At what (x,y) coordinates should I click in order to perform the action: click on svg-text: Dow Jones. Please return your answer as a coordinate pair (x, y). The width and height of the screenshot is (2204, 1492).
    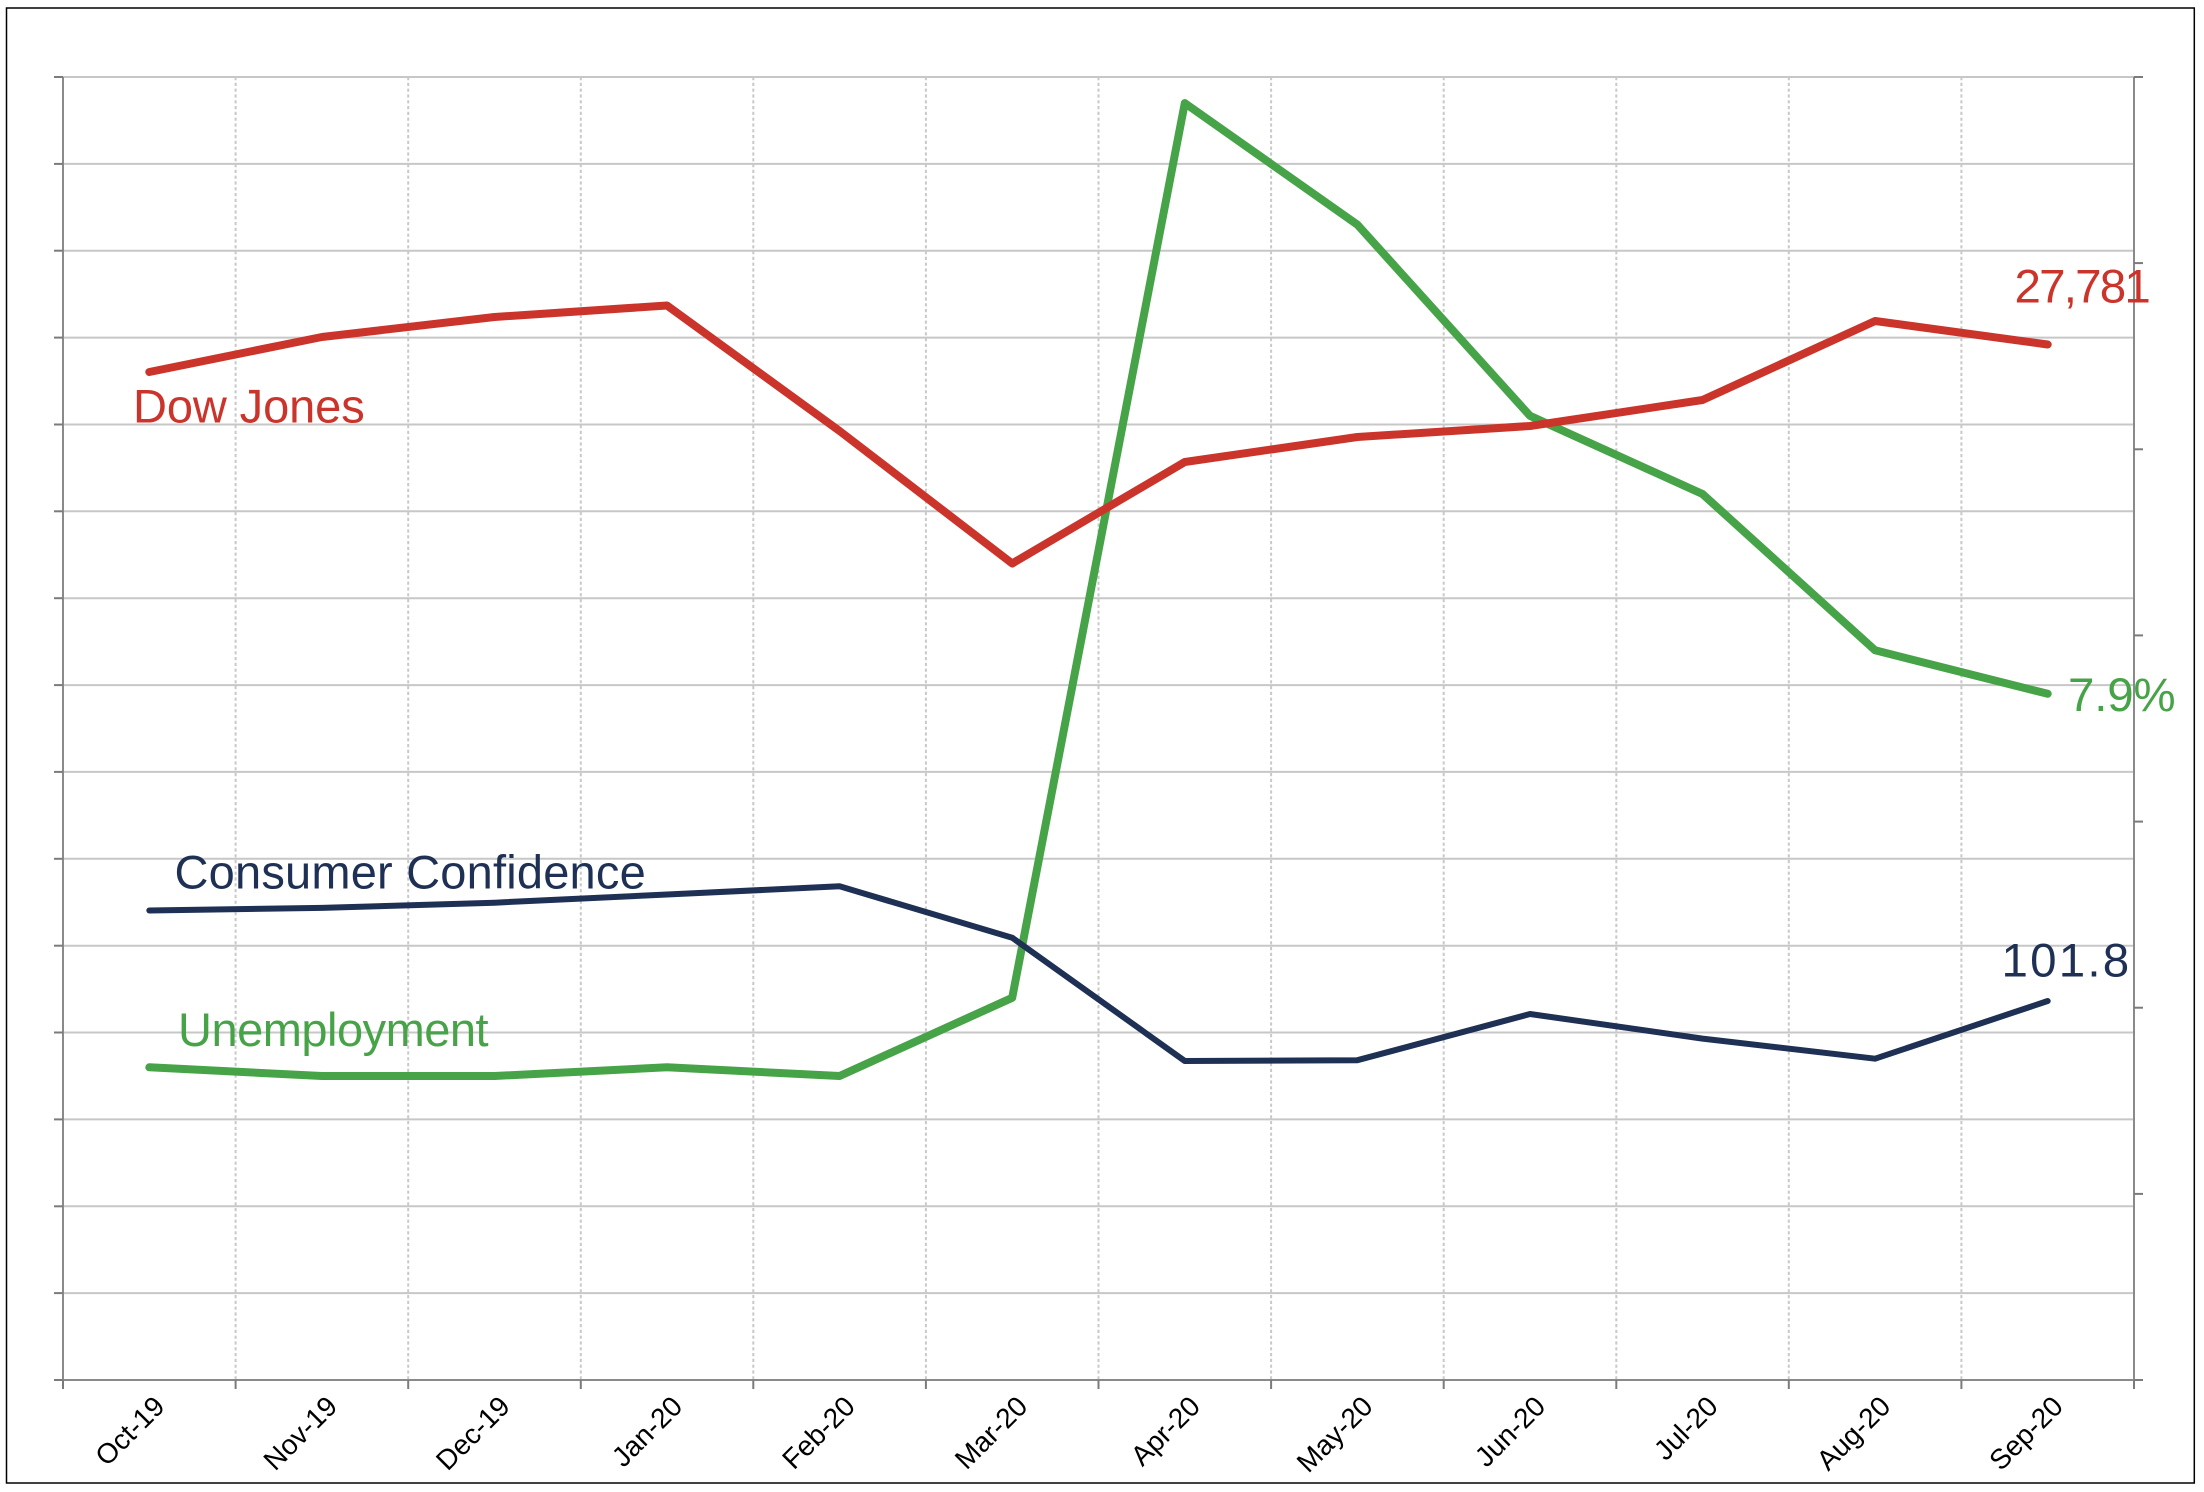
    Looking at the image, I should click on (249, 406).